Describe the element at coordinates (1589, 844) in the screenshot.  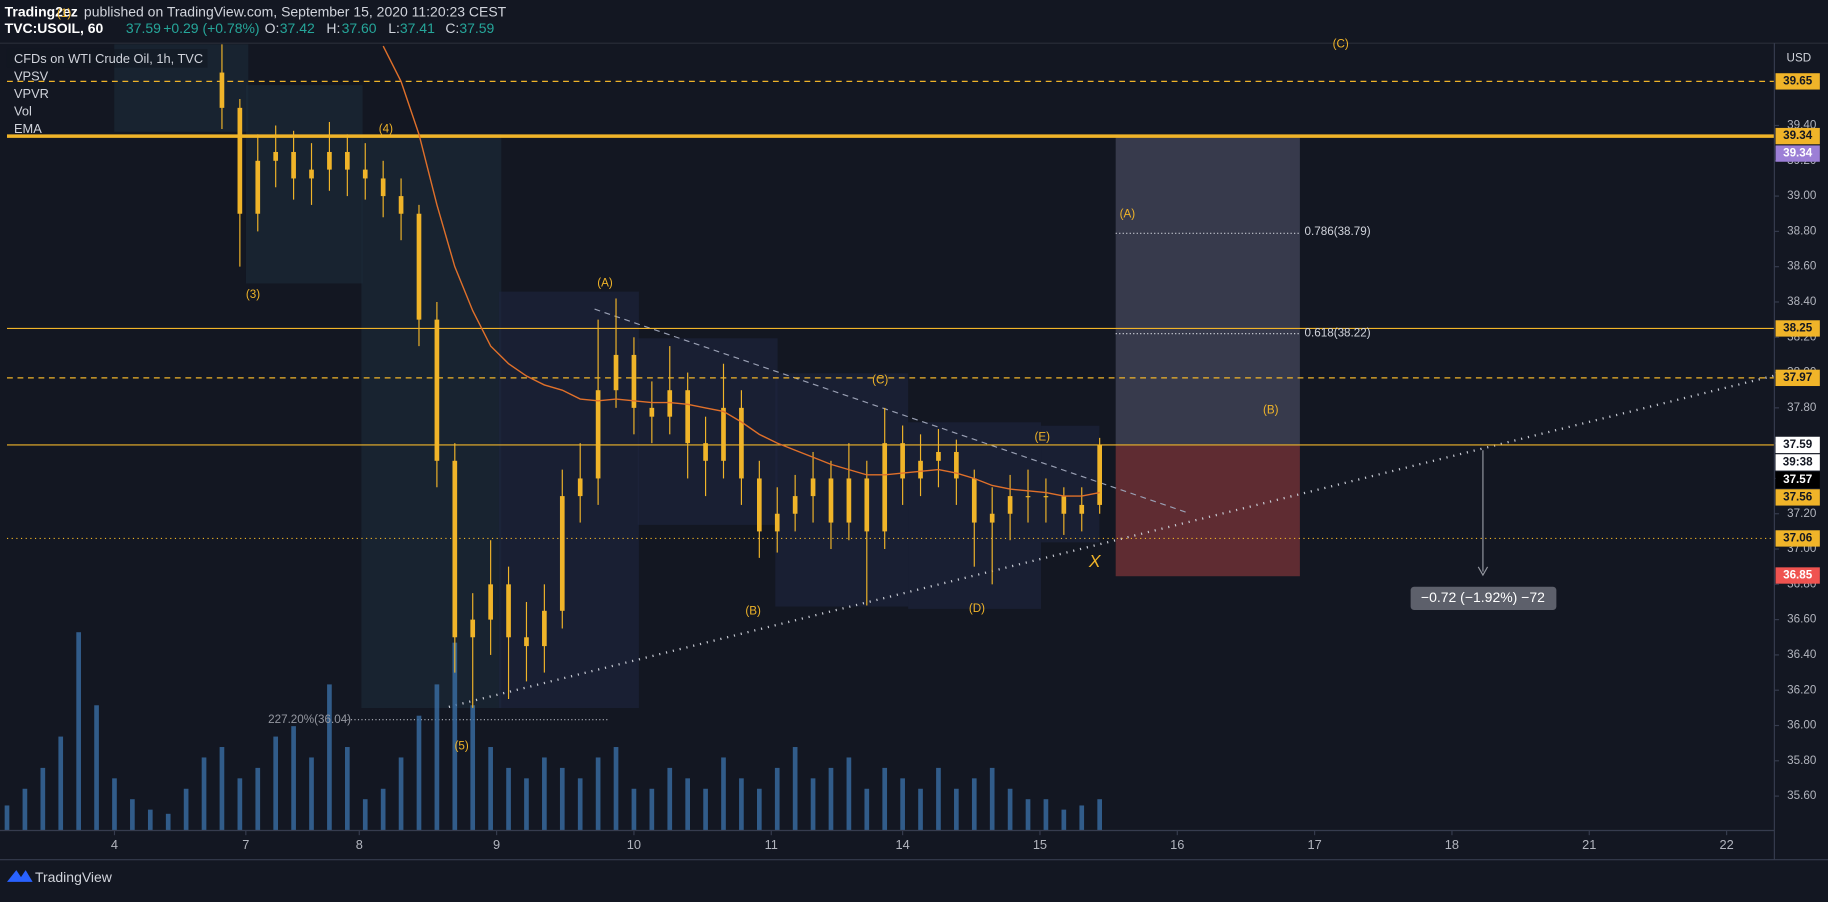
I see `x-tick-label: 21` at that location.